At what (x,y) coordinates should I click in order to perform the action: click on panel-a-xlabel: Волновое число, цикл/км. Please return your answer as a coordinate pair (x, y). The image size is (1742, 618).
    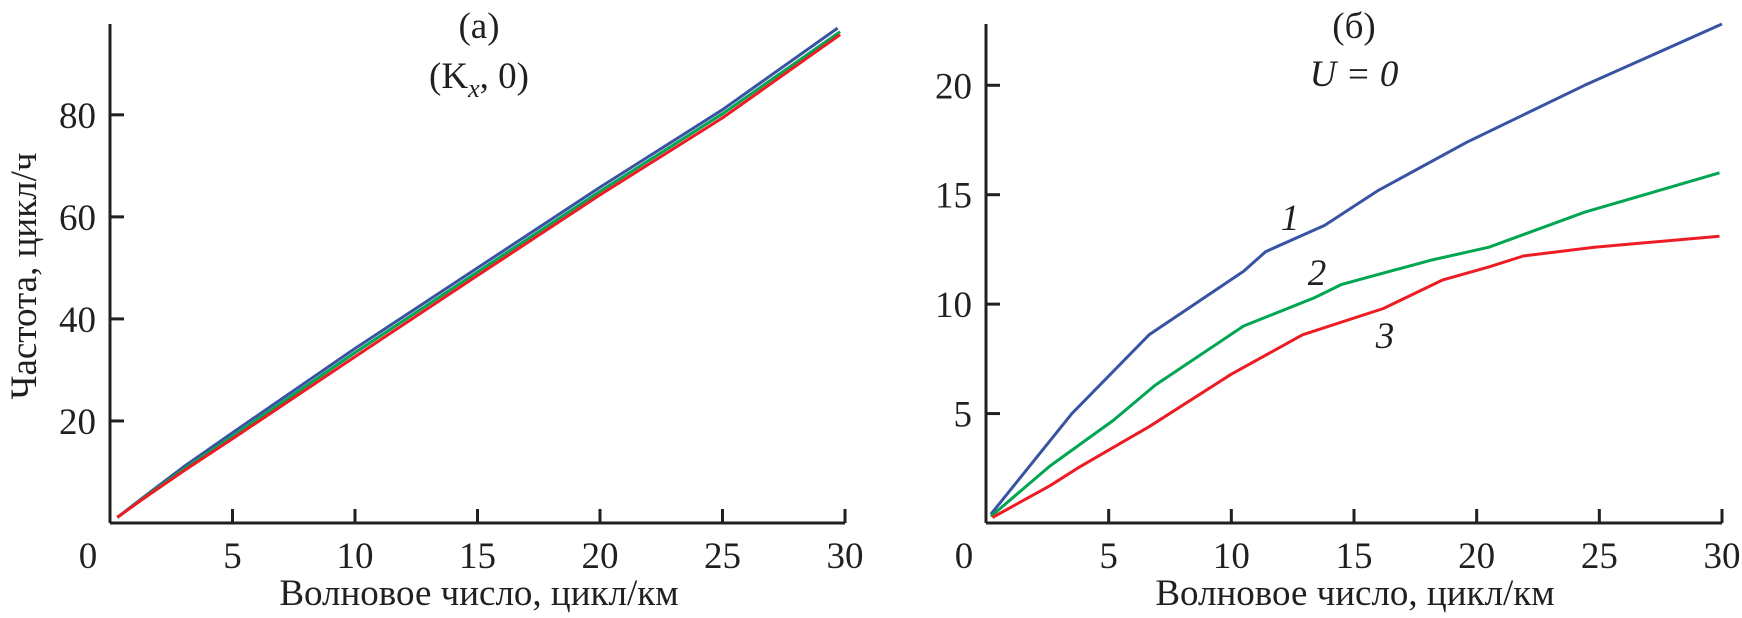
    Looking at the image, I should click on (478, 593).